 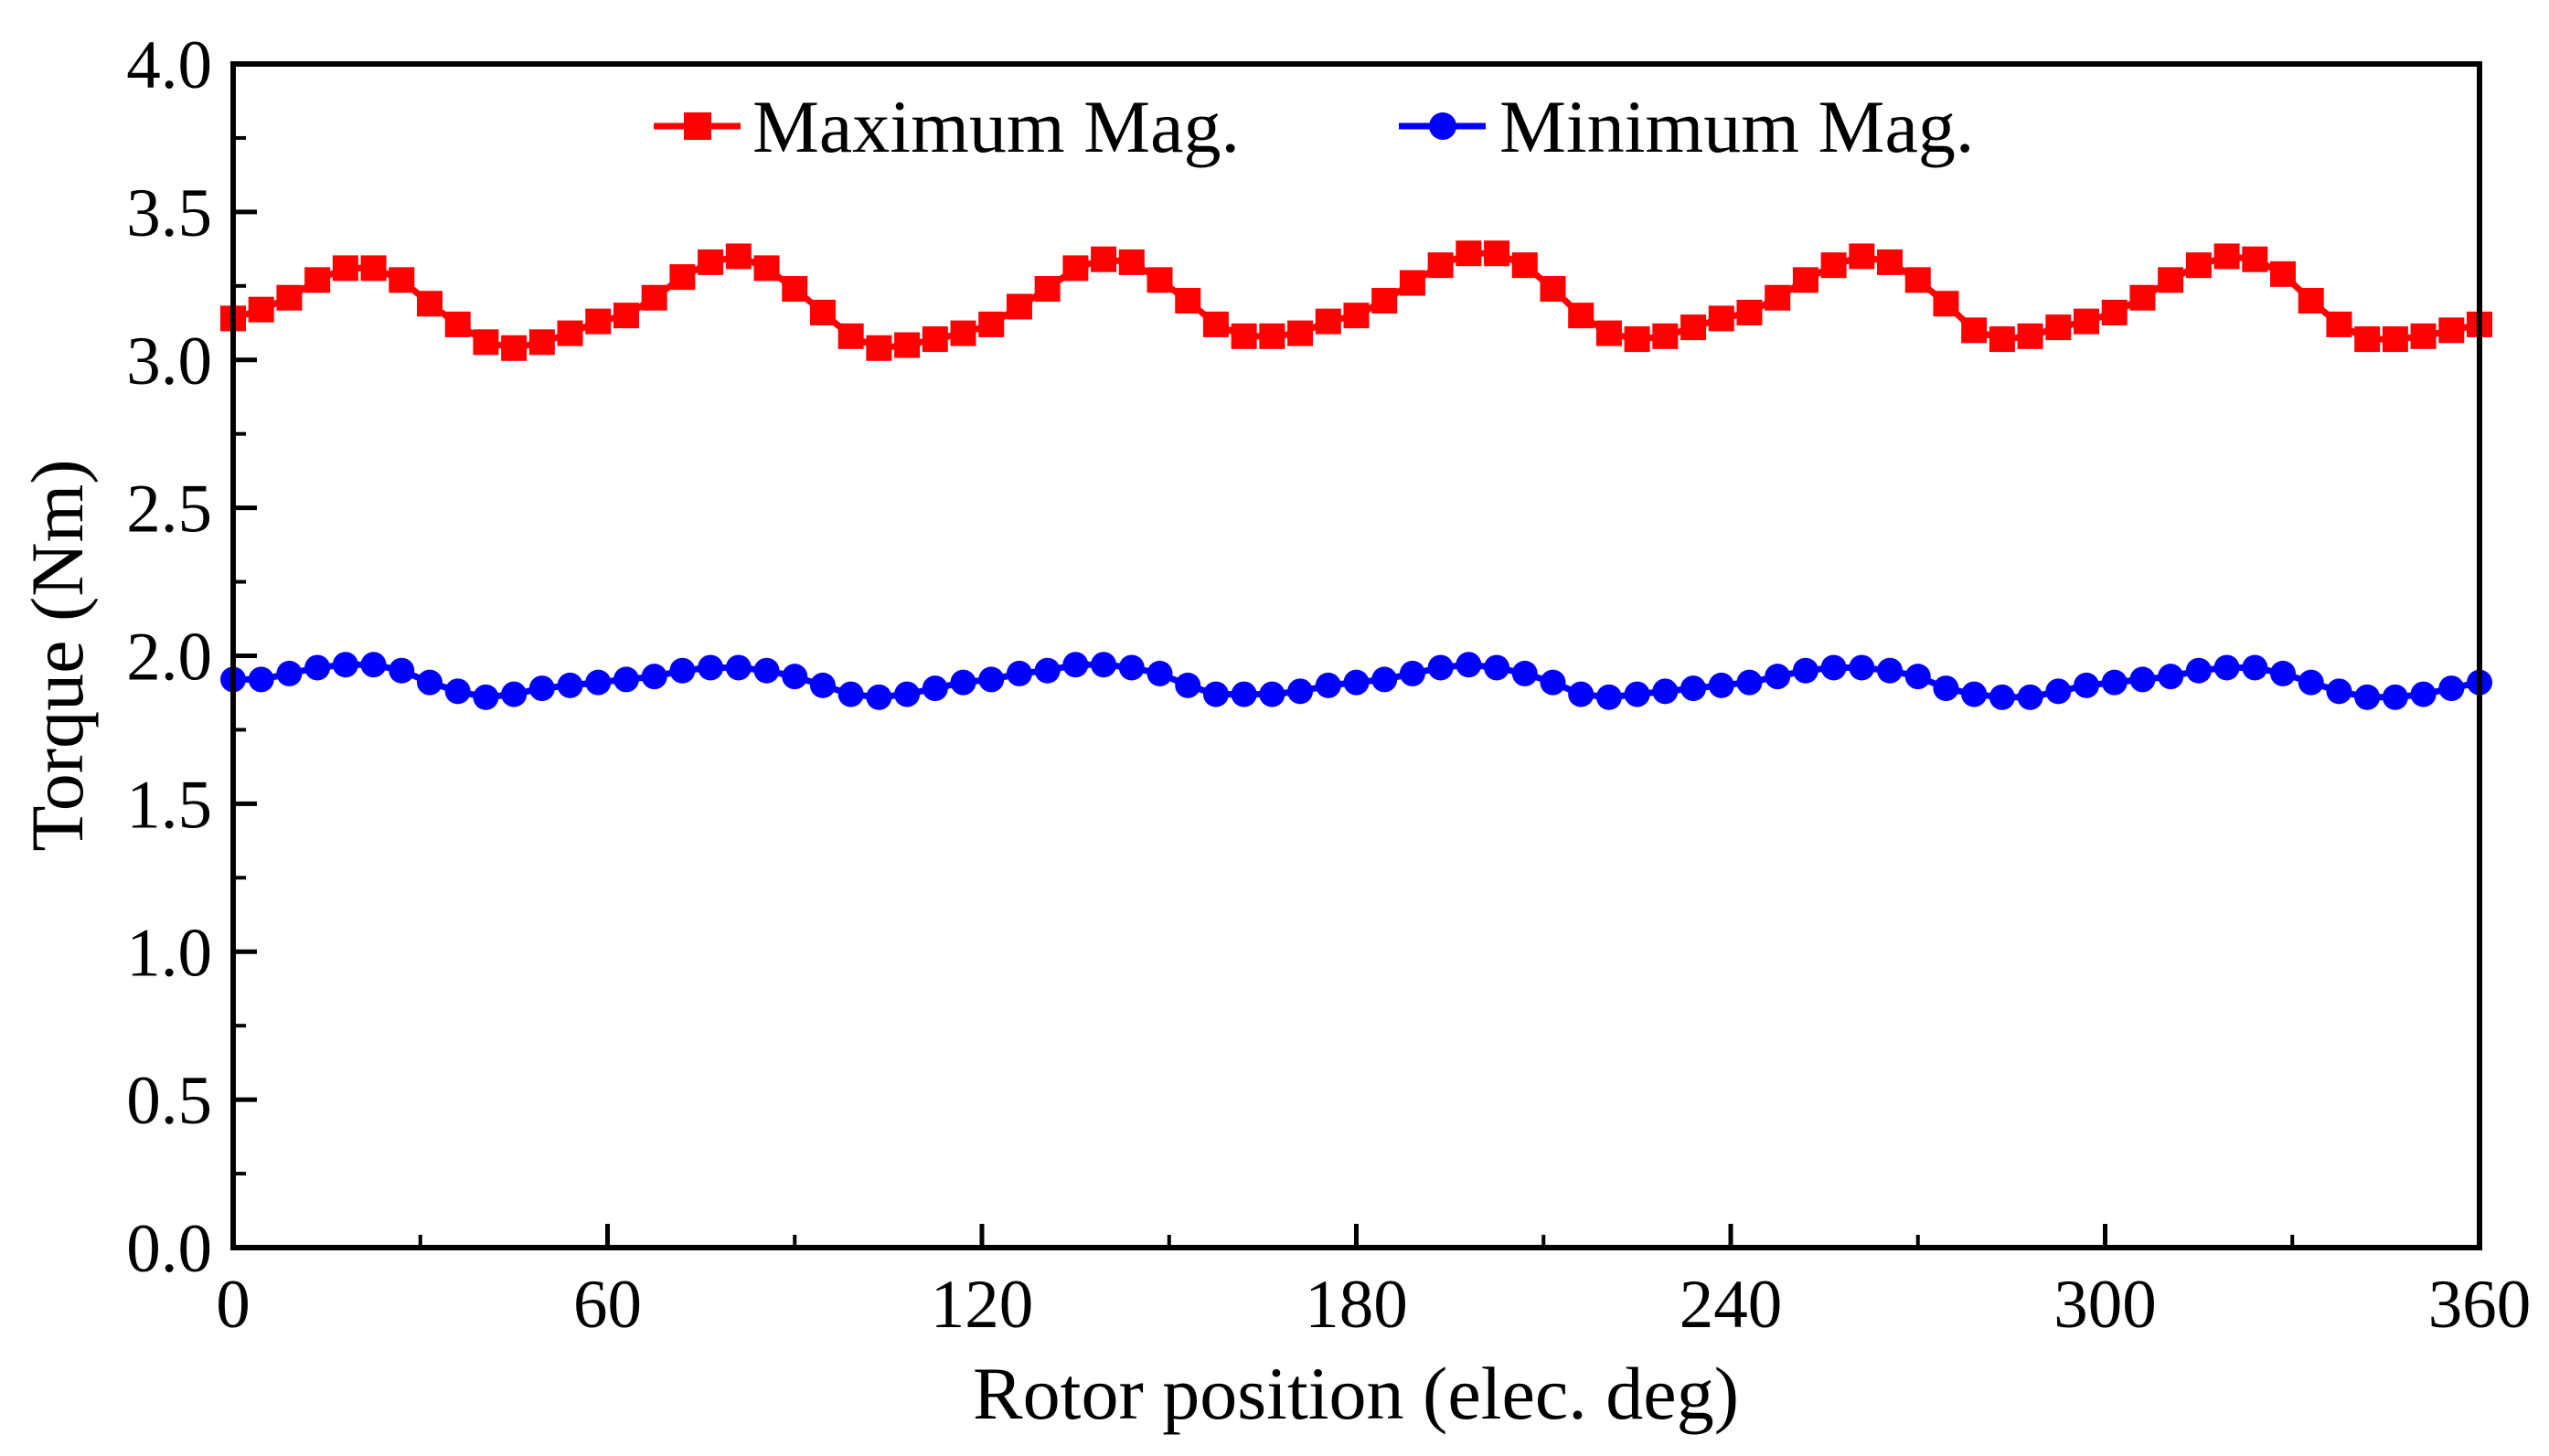 I want to click on y-tick-label: 0.0, so click(x=169, y=1249).